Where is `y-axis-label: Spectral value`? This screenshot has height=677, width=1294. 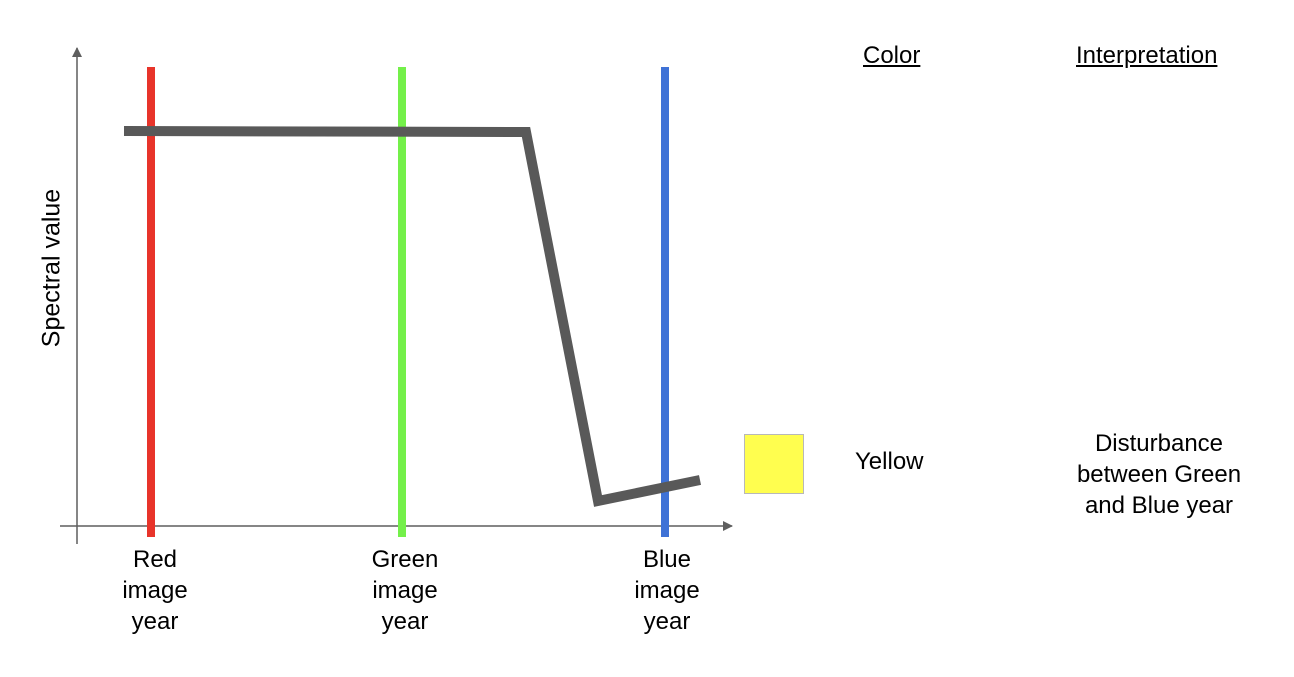
y-axis-label: Spectral value is located at coordinates (51, 268).